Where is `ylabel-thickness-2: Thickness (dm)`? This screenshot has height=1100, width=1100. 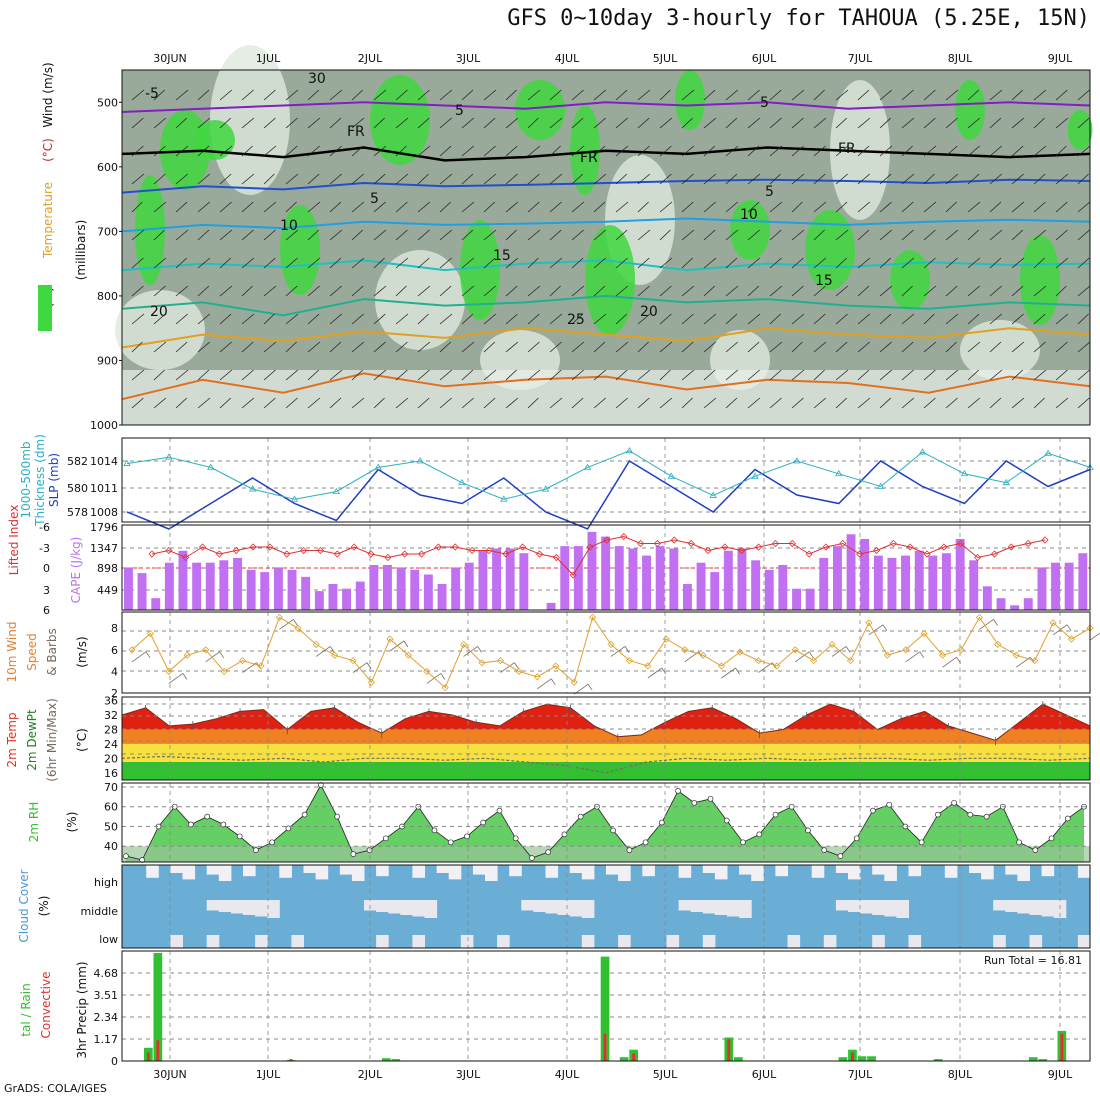
ylabel-thickness-2: Thickness (dm) is located at coordinates (40, 480).